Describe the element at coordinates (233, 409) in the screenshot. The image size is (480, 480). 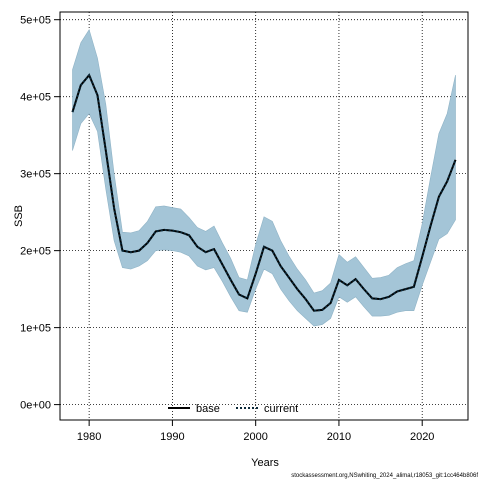
I see `legend: base current` at that location.